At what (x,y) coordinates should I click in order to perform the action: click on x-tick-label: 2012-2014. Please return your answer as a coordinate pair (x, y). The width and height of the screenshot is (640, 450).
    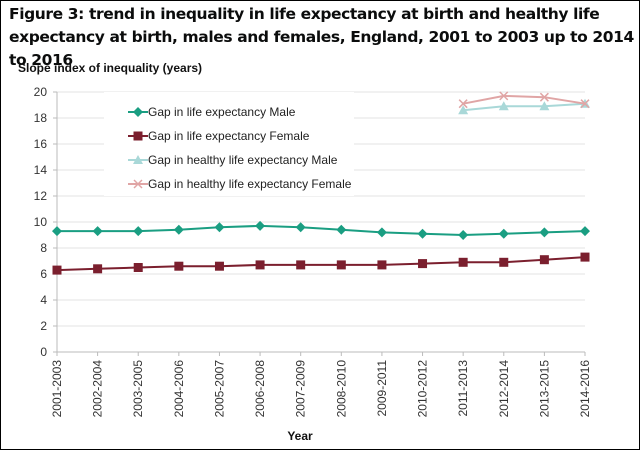
    Looking at the image, I should click on (504, 389).